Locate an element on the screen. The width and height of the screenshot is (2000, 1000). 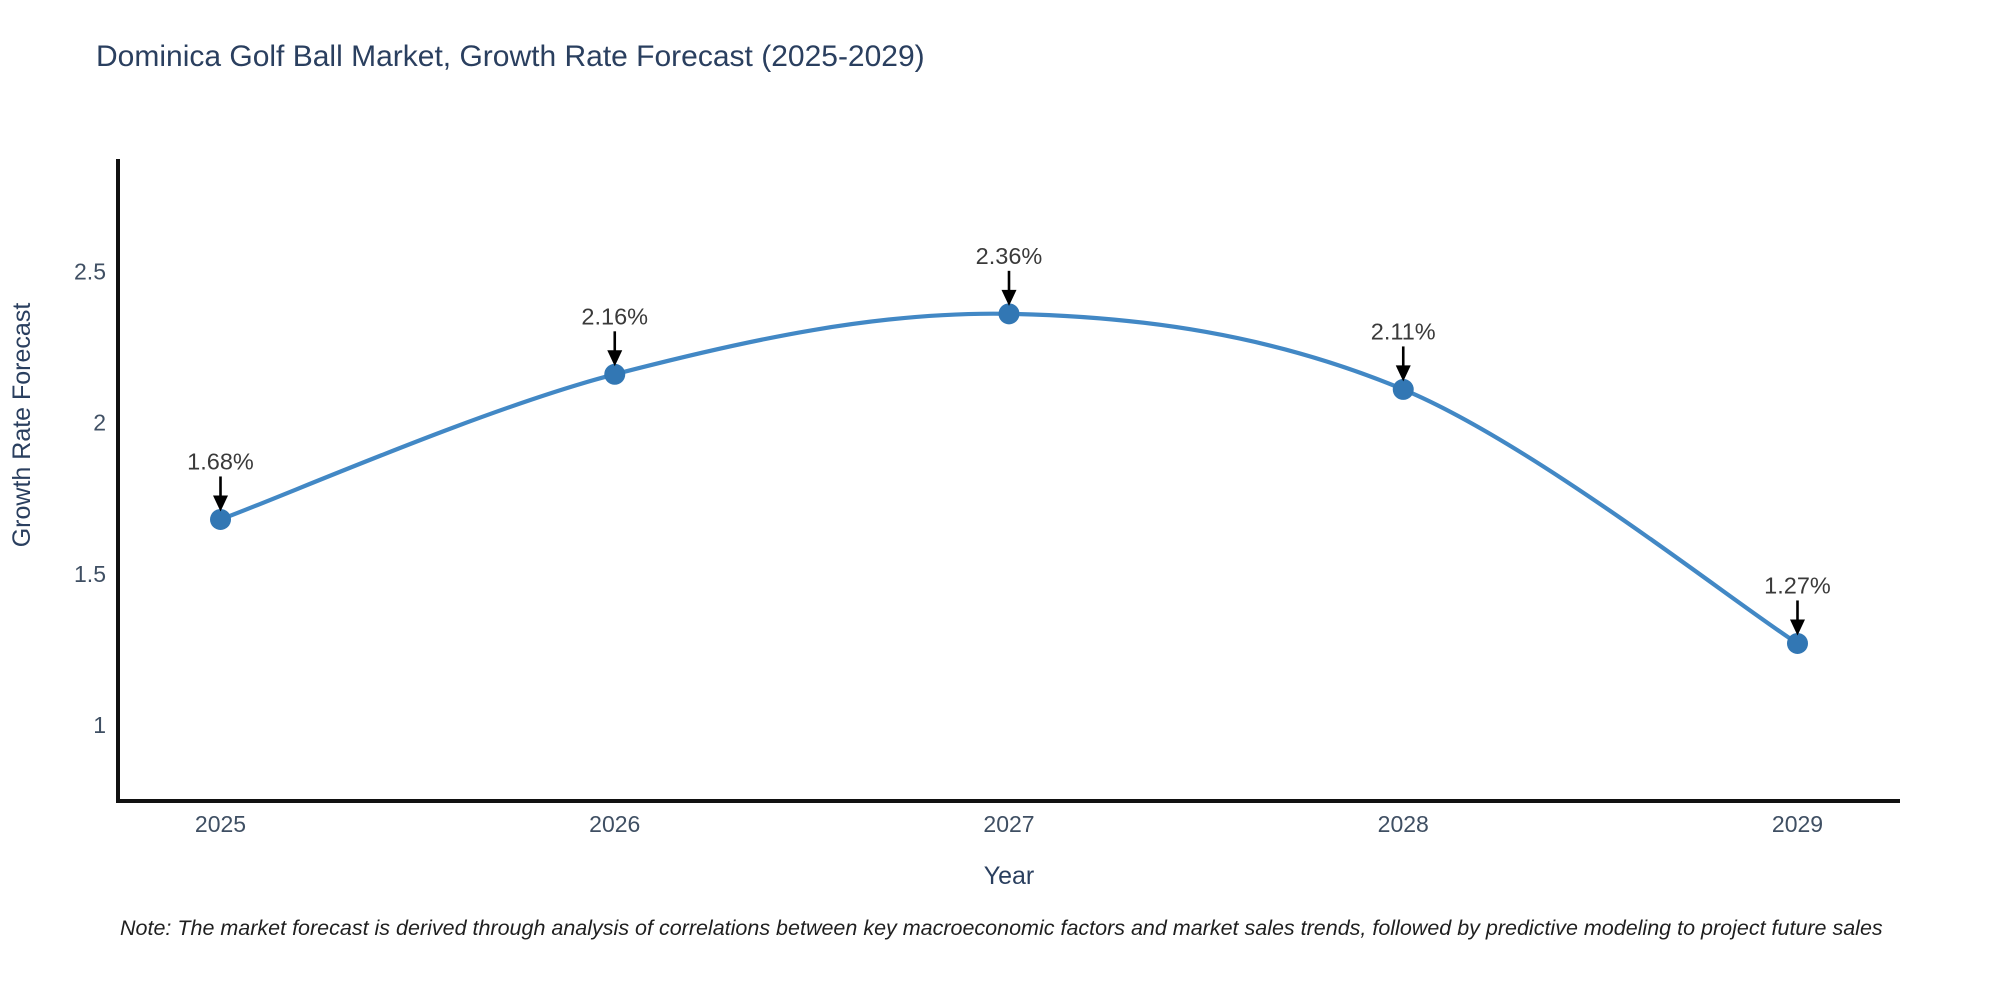
y-tick-label: 2 is located at coordinates (99, 423).